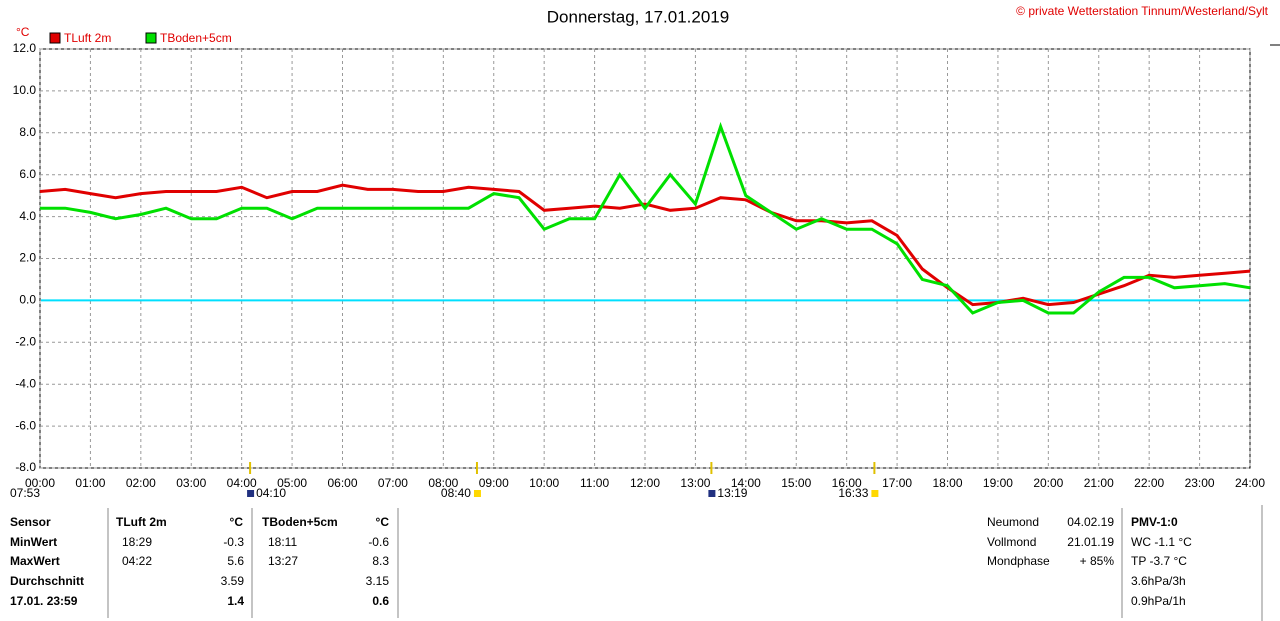 This screenshot has height=621, width=1280. Describe the element at coordinates (25, 90) in the screenshot. I see `y-tick-label: 10.0` at that location.